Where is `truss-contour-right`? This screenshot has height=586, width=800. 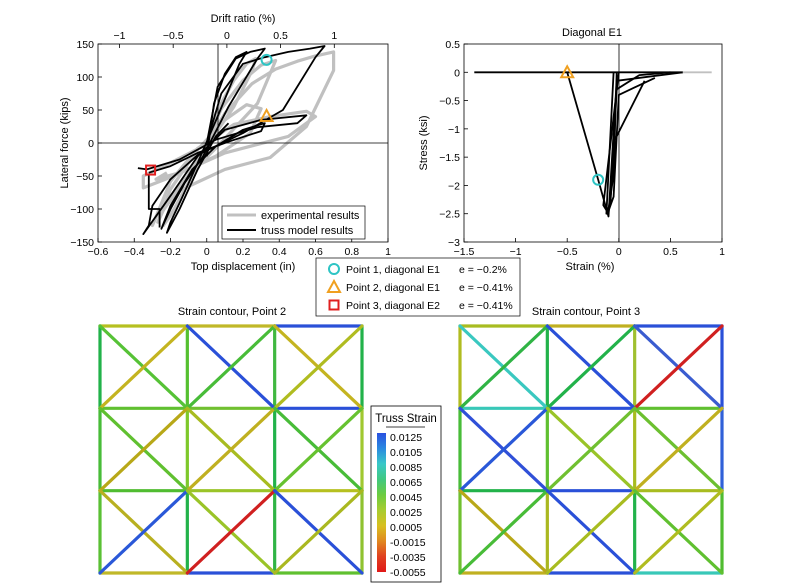
truss-contour-right is located at coordinates (591, 449).